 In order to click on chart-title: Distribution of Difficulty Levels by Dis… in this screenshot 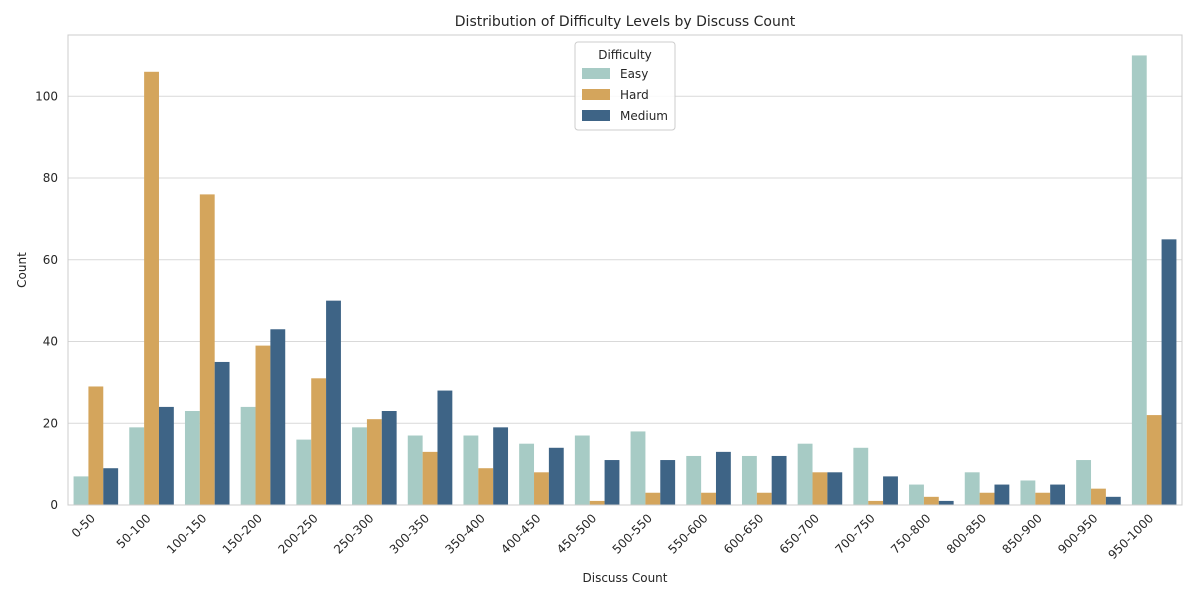, I will do `click(625, 22)`.